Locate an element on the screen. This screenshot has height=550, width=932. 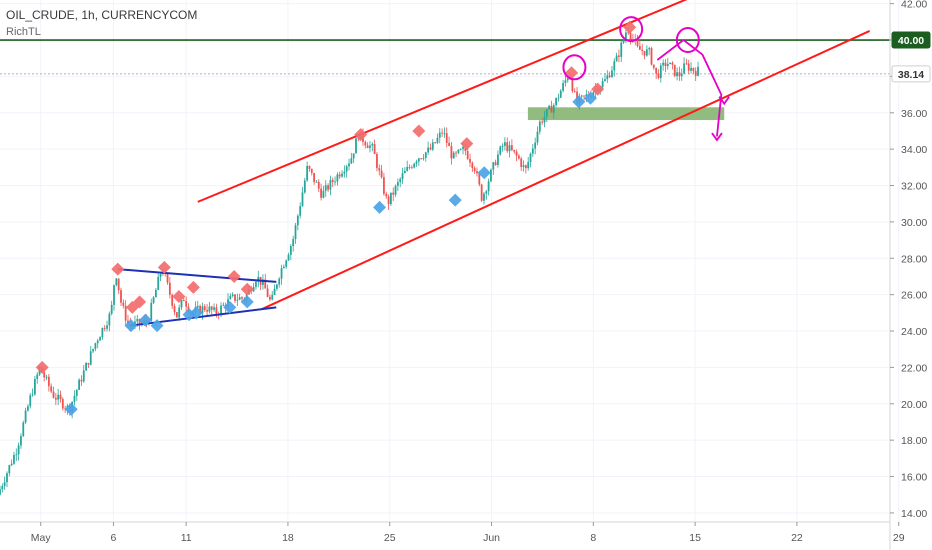
y-tick-label: 22.00 is located at coordinates (914, 368).